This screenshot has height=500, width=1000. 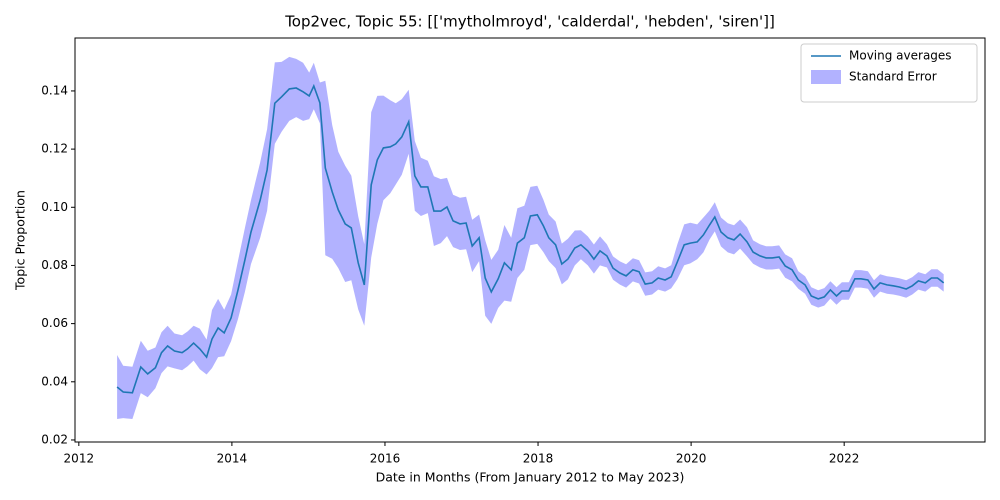 I want to click on legend-label: Moving averages, so click(x=900, y=56).